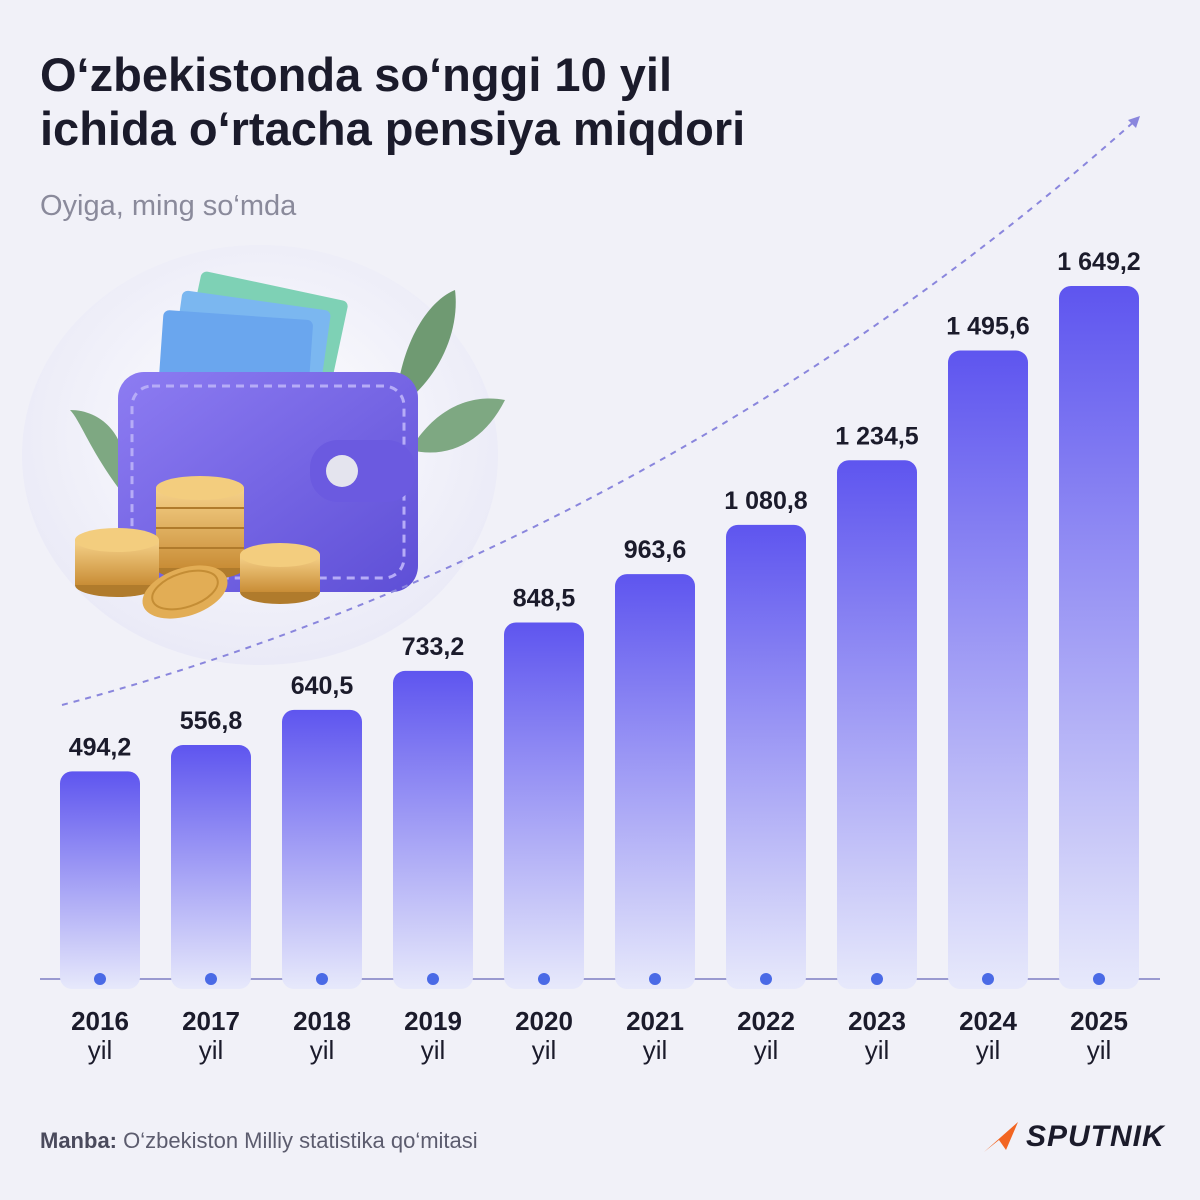  What do you see at coordinates (1134, 122) in the screenshot?
I see `trend-arrowhead-icon` at bounding box center [1134, 122].